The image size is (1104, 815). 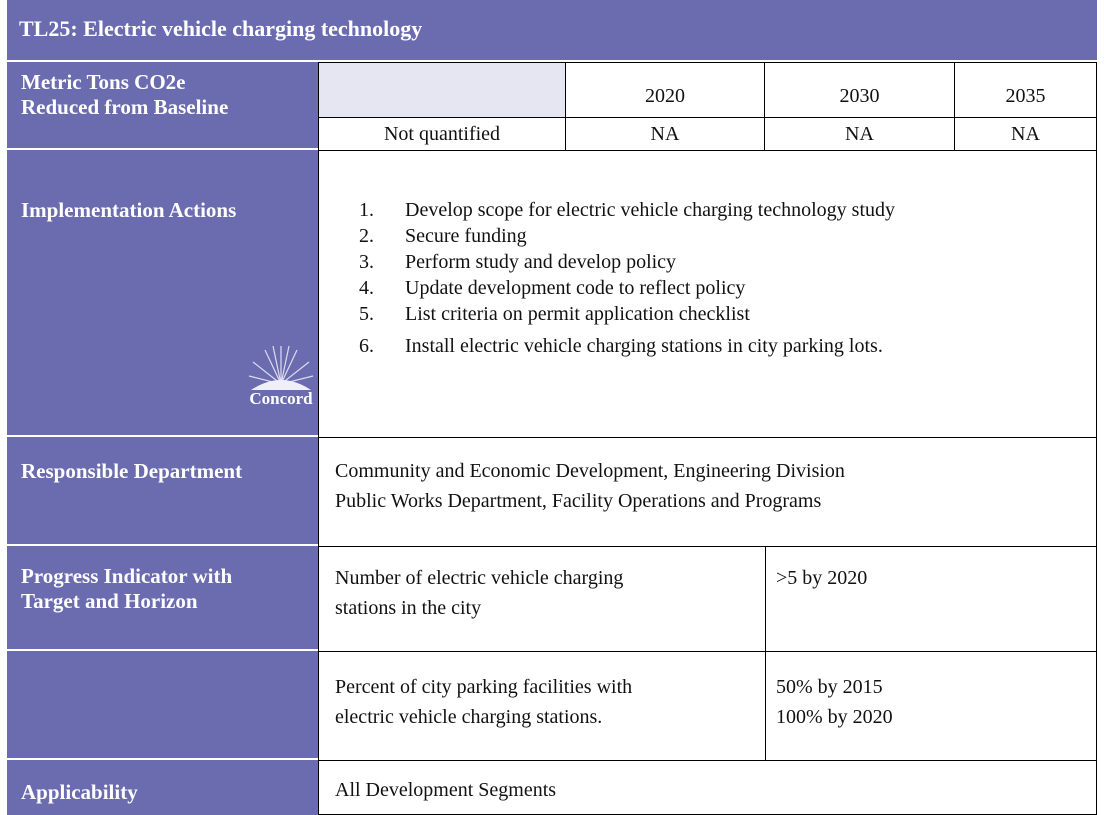 What do you see at coordinates (132, 471) in the screenshot?
I see `label: Responsible Department` at bounding box center [132, 471].